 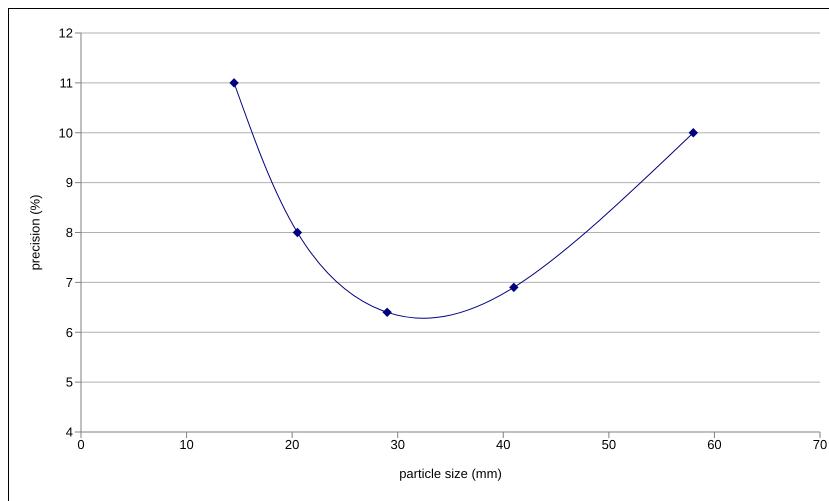 What do you see at coordinates (714, 444) in the screenshot?
I see `x-tick-label: 60` at bounding box center [714, 444].